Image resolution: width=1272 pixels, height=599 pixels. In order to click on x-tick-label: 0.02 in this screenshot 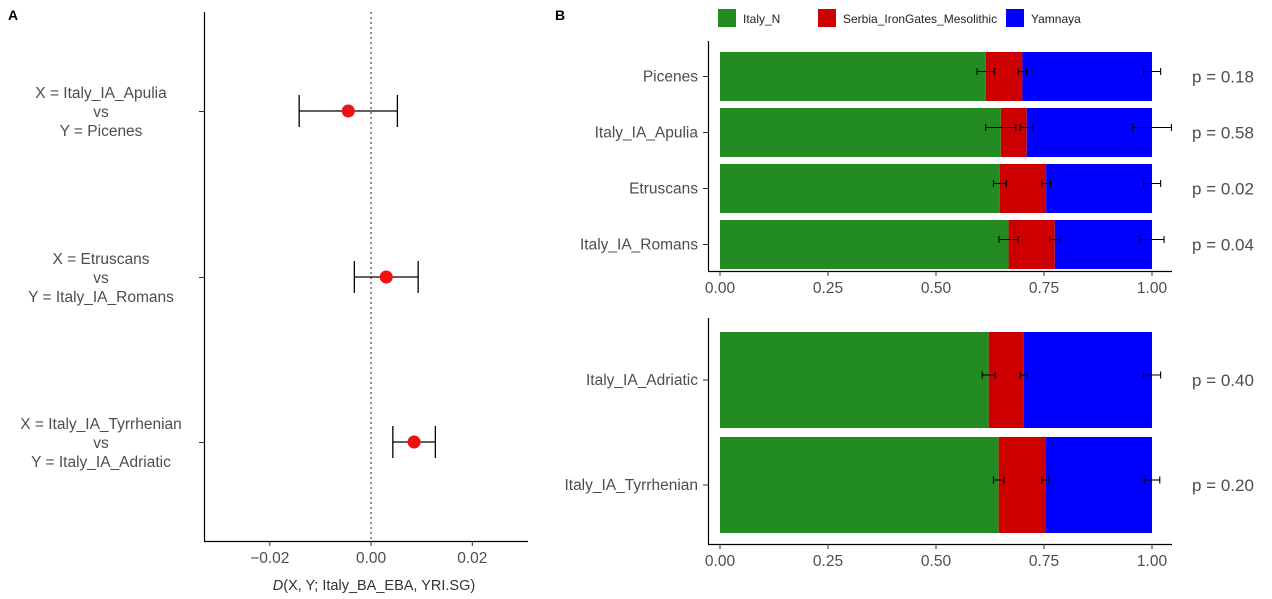, I will do `click(472, 558)`.